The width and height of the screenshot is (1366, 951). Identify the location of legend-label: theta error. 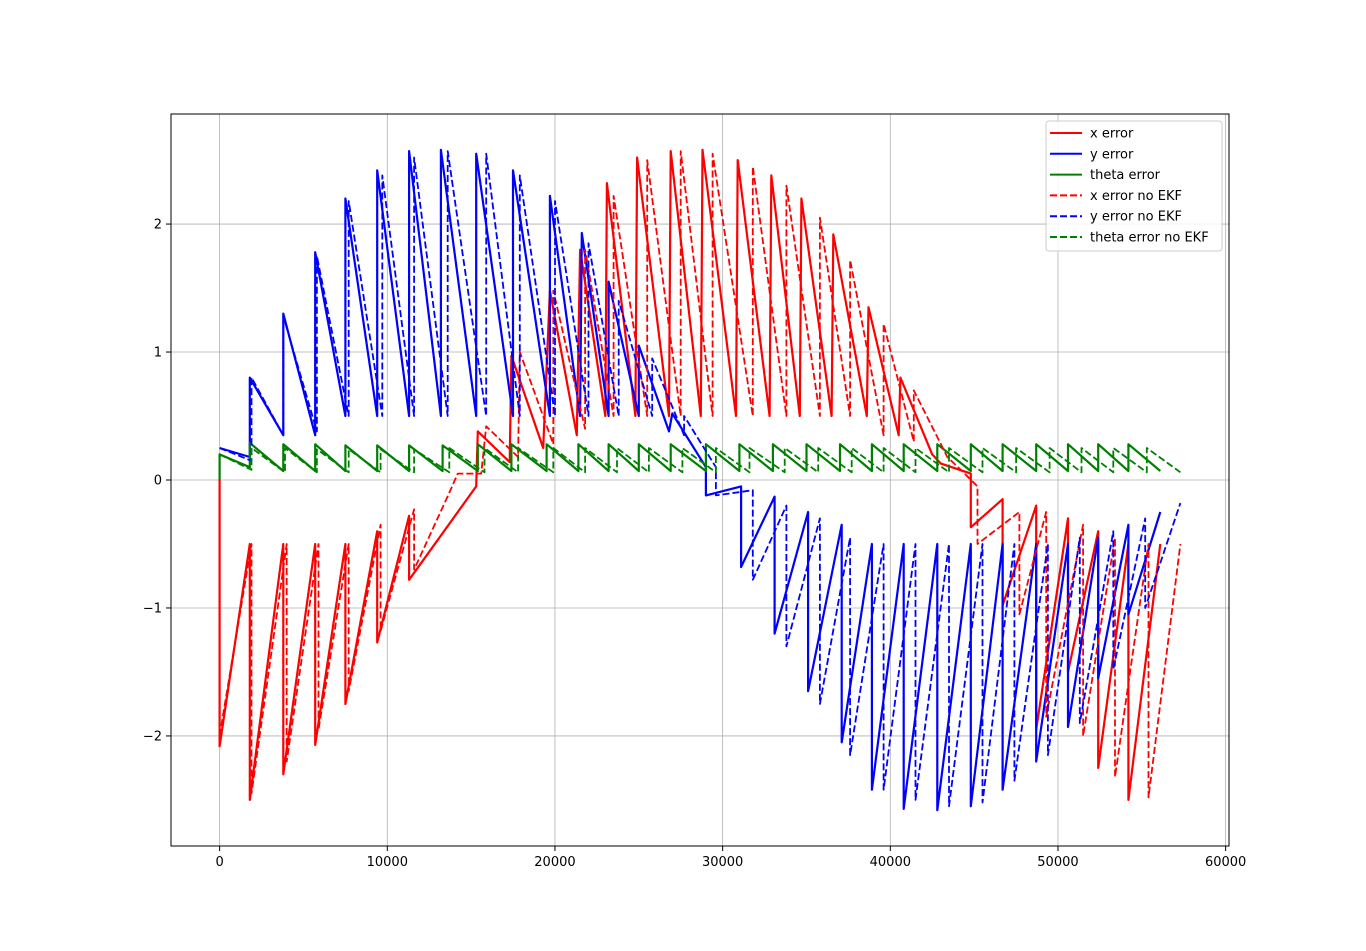
(1125, 175).